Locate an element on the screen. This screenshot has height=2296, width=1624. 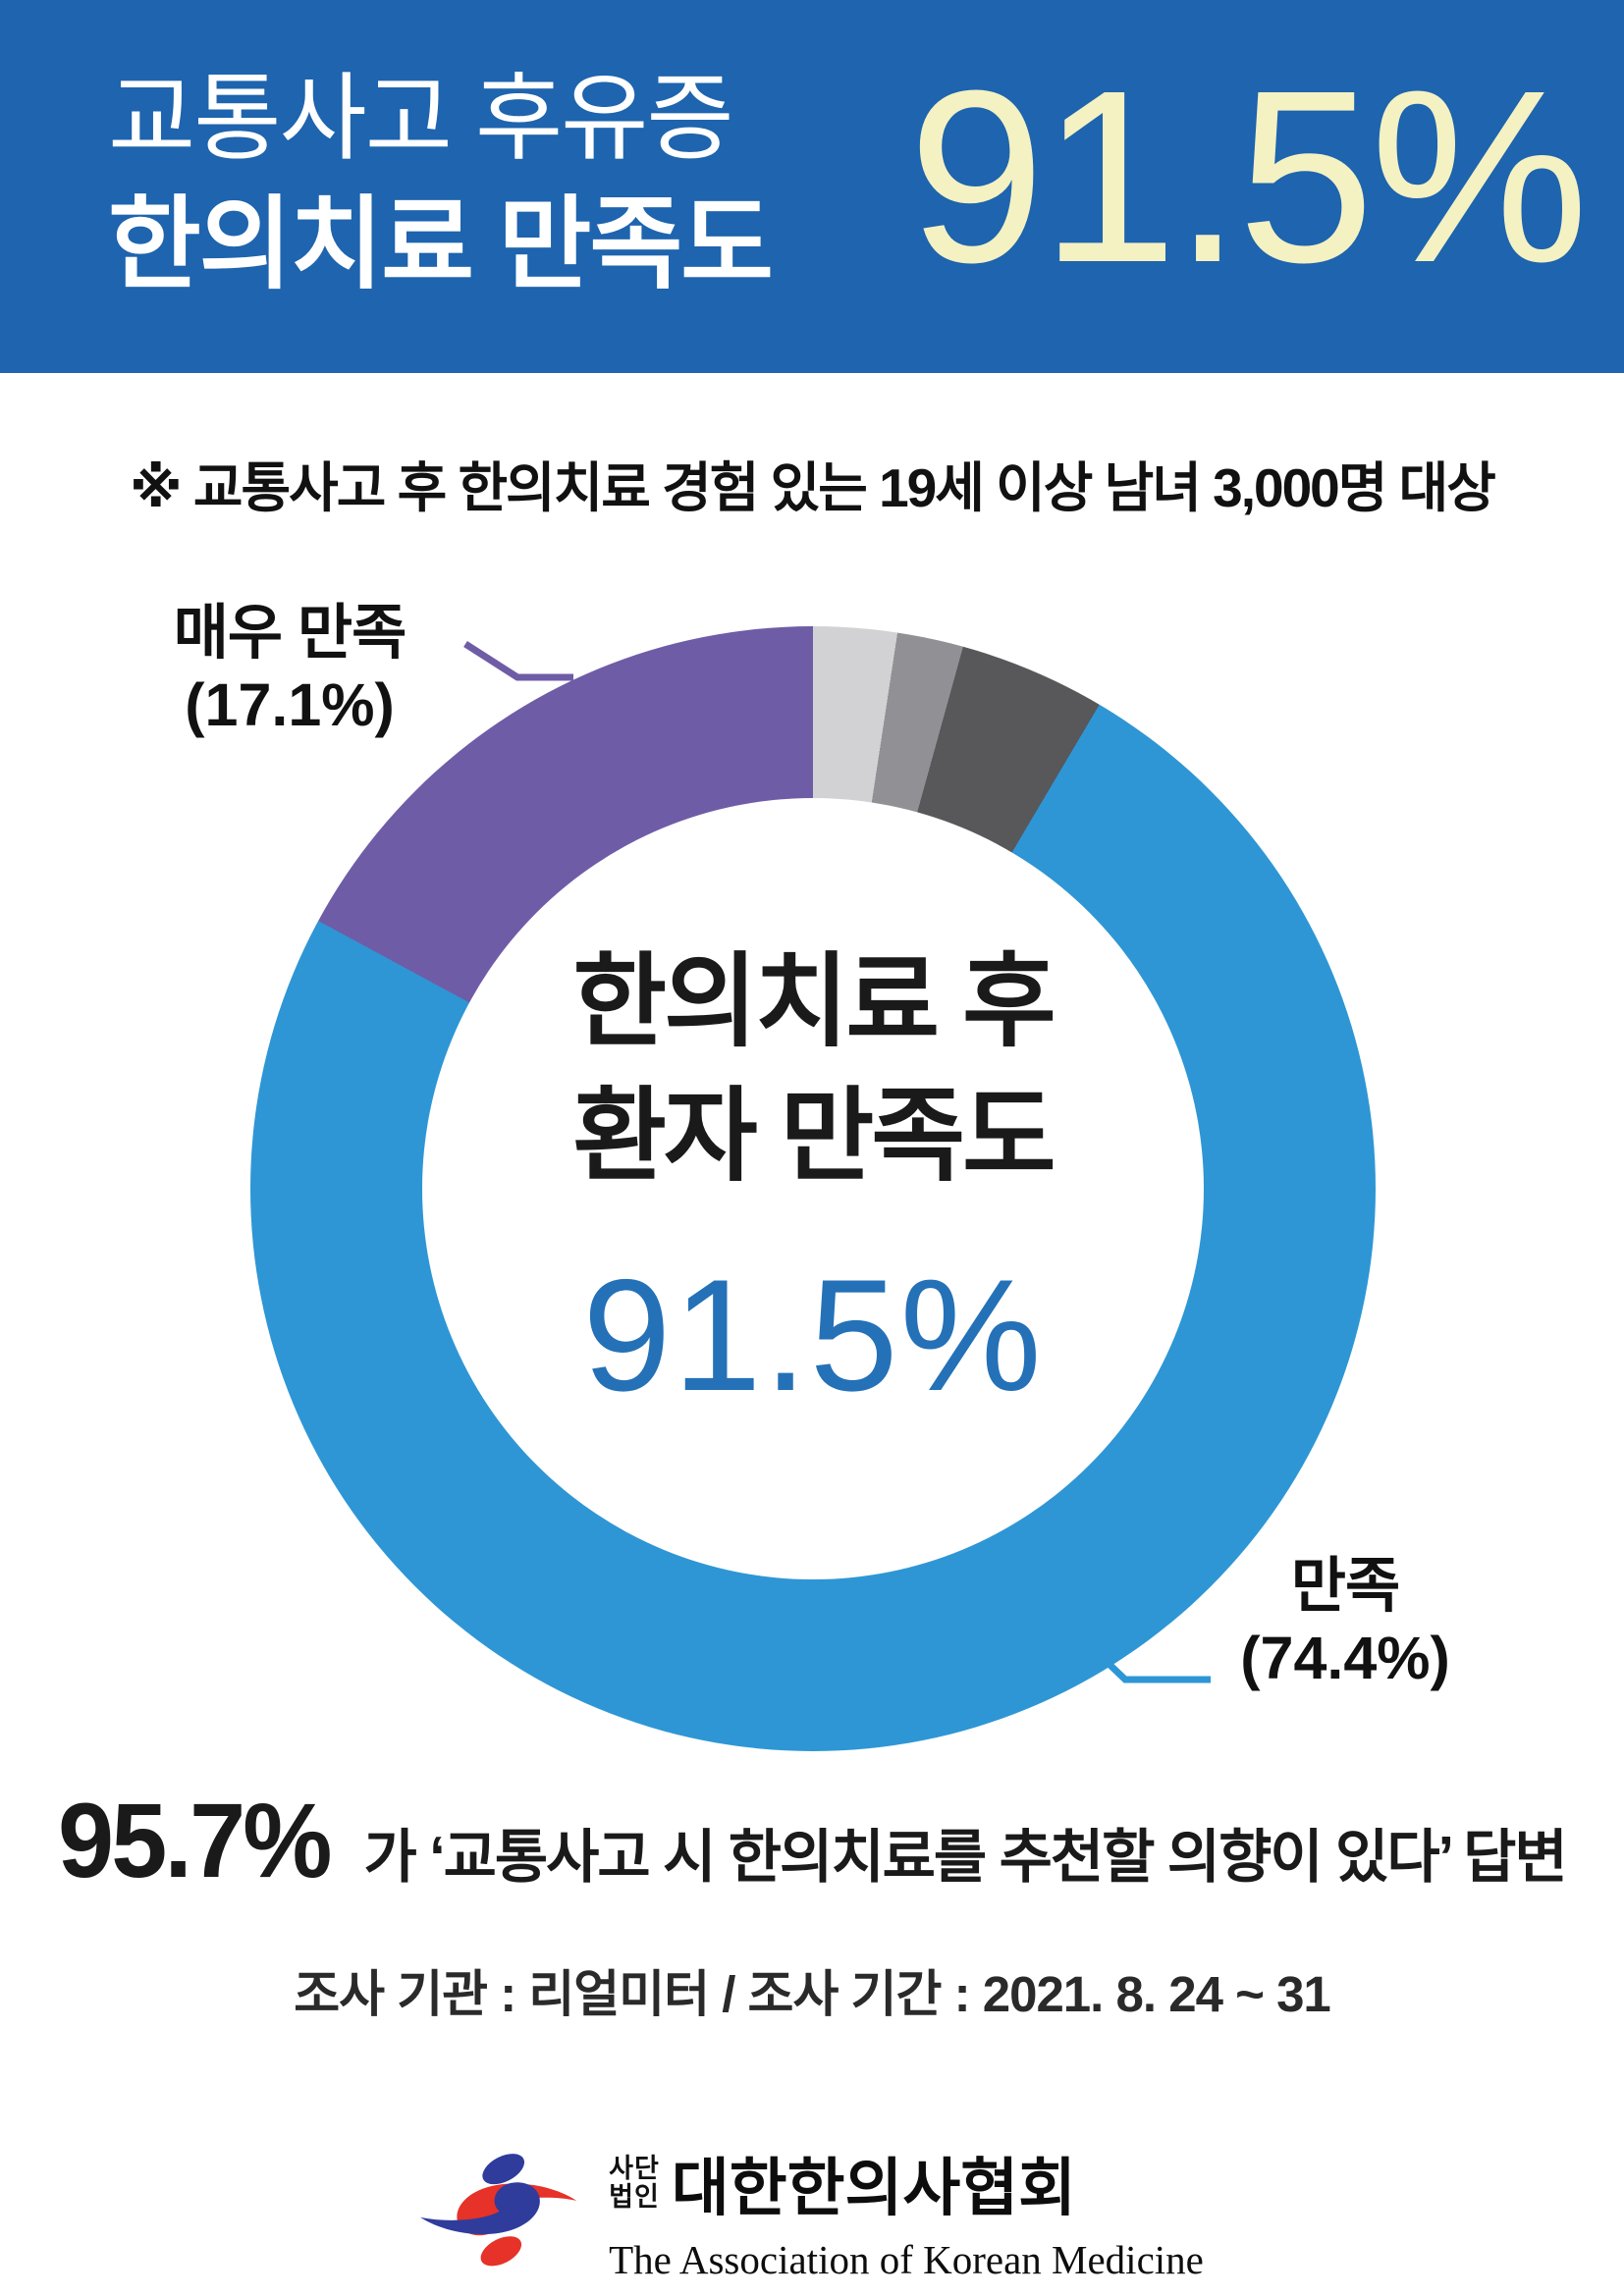
association-logo-symbol-icon is located at coordinates (498, 2211).